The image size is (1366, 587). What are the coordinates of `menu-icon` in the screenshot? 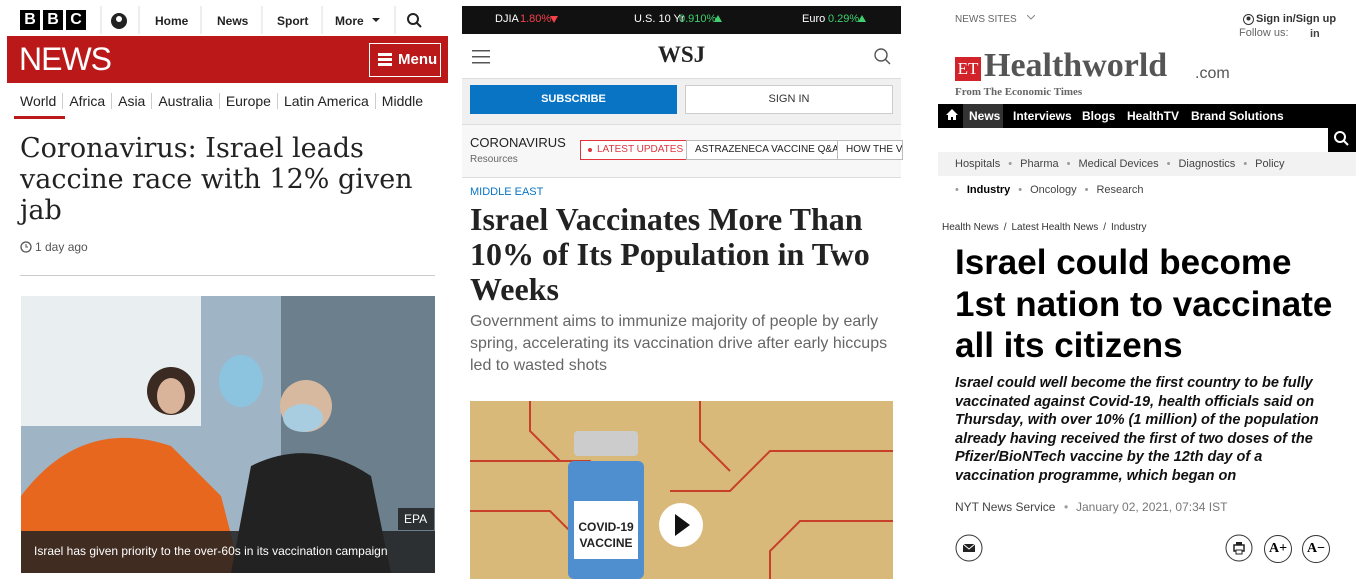 It's located at (385, 59).